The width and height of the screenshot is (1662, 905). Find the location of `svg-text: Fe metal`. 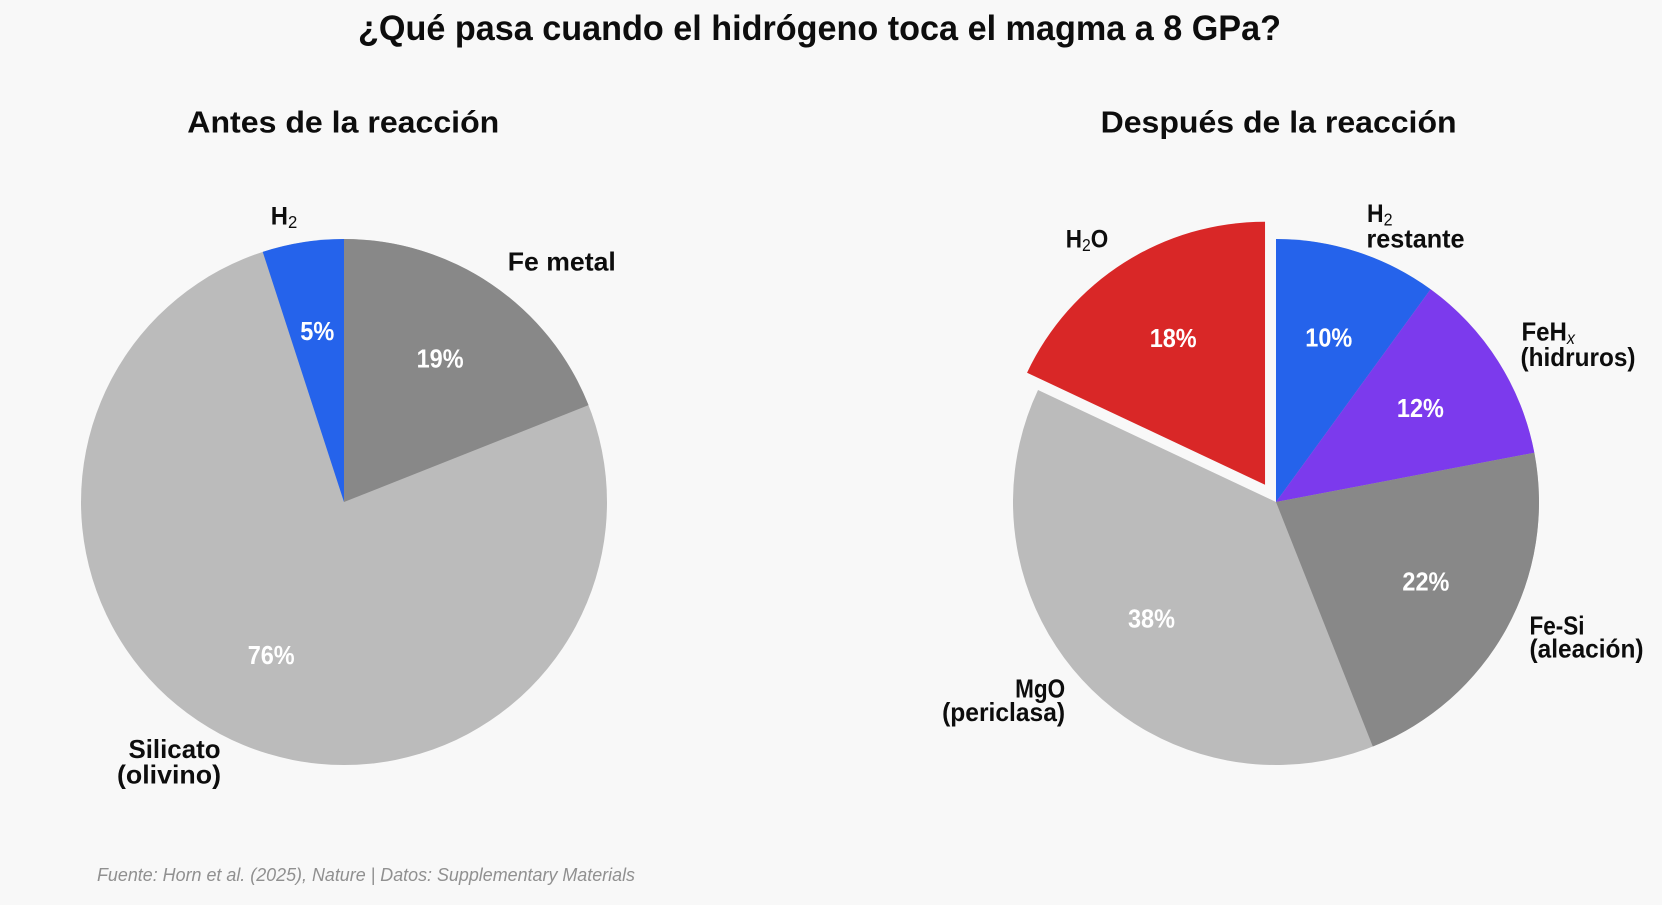

svg-text: Fe metal is located at coordinates (562, 262).